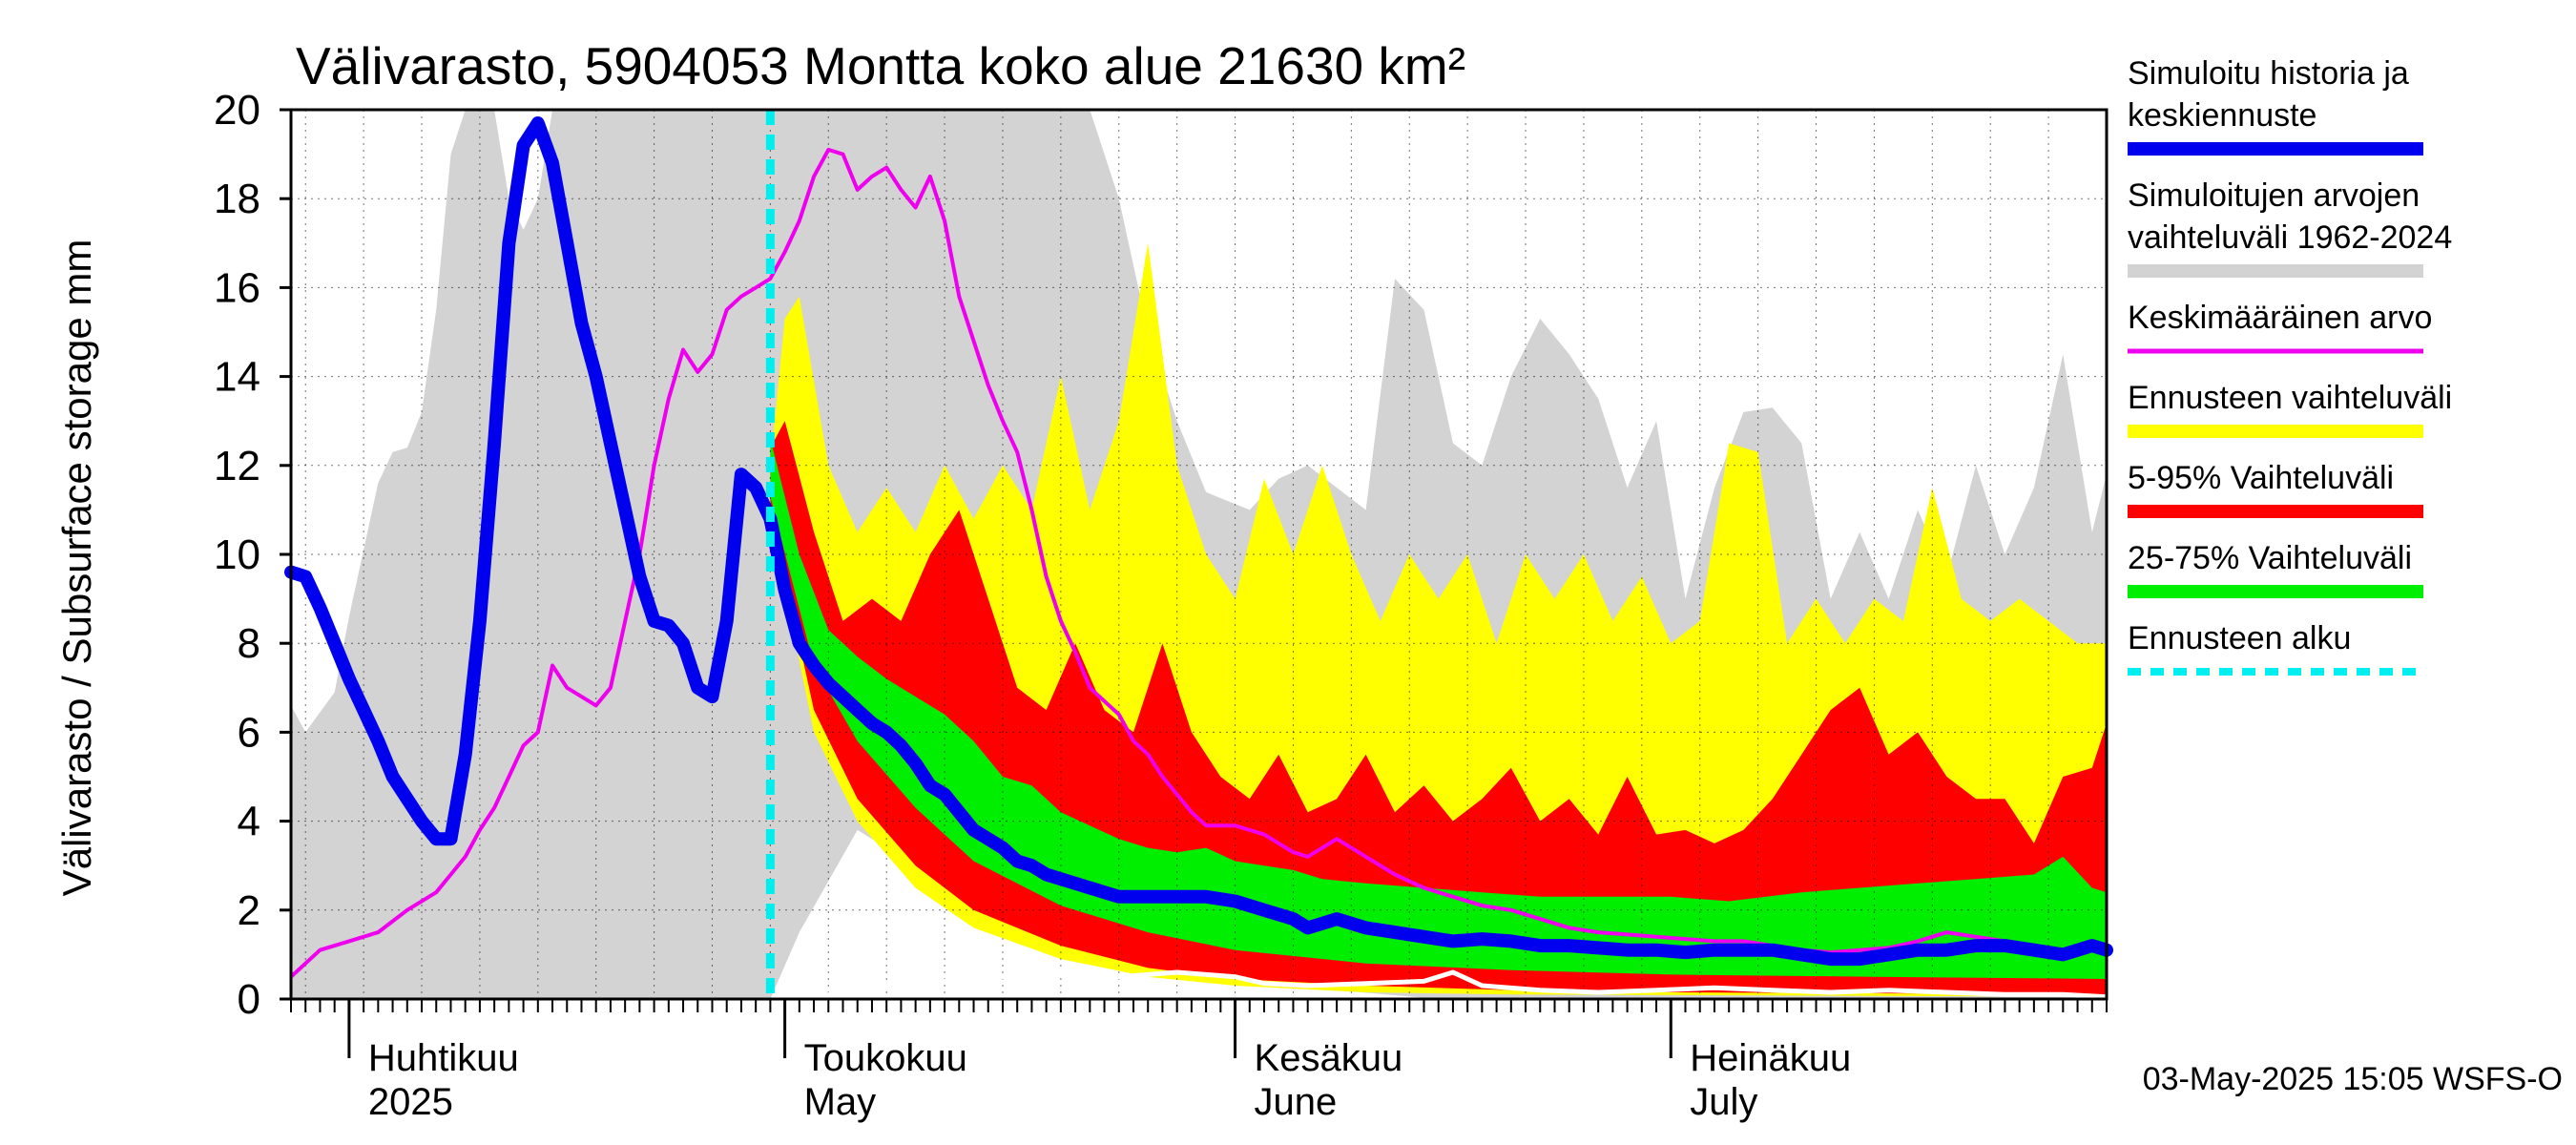 The width and height of the screenshot is (2576, 1145). I want to click on x-tick-label: Kesäkuu, so click(1329, 1058).